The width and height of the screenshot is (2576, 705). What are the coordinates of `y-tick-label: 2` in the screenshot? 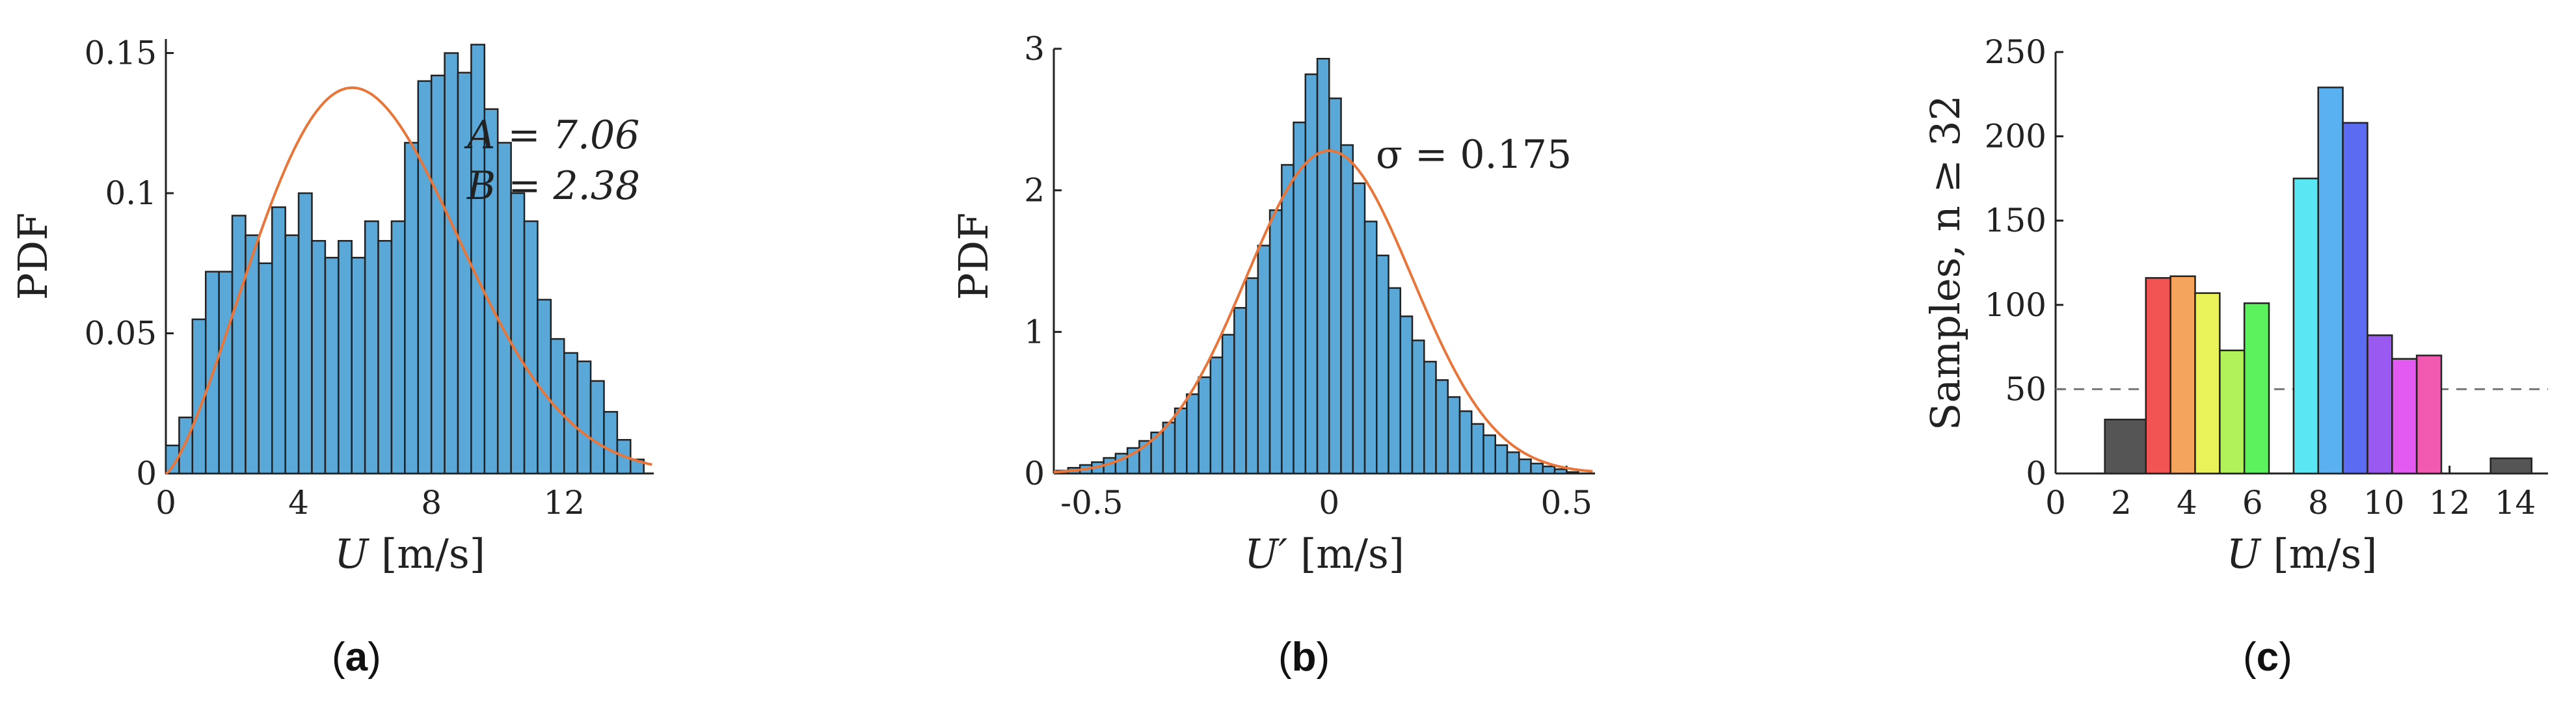 It's located at (1034, 191).